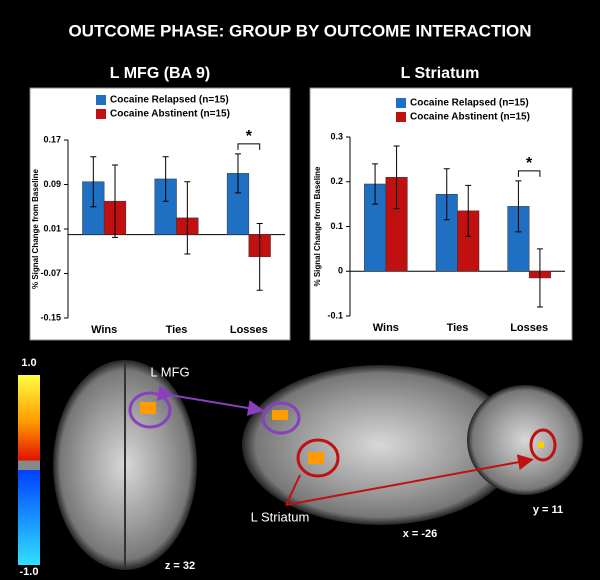 The height and width of the screenshot is (580, 600). I want to click on y-tick-label: 0.2, so click(336, 181).